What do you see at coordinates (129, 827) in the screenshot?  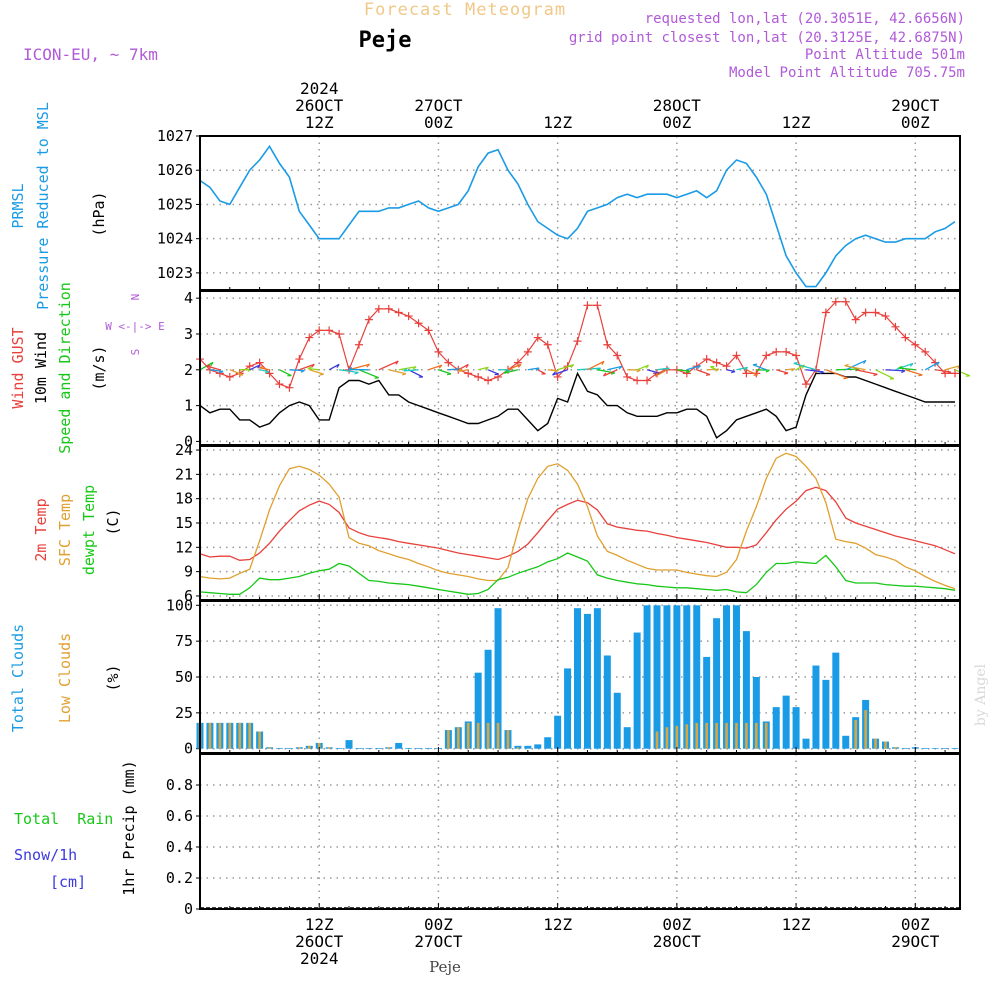 I see `precip-ylabel: 1hr Precip (mm)` at bounding box center [129, 827].